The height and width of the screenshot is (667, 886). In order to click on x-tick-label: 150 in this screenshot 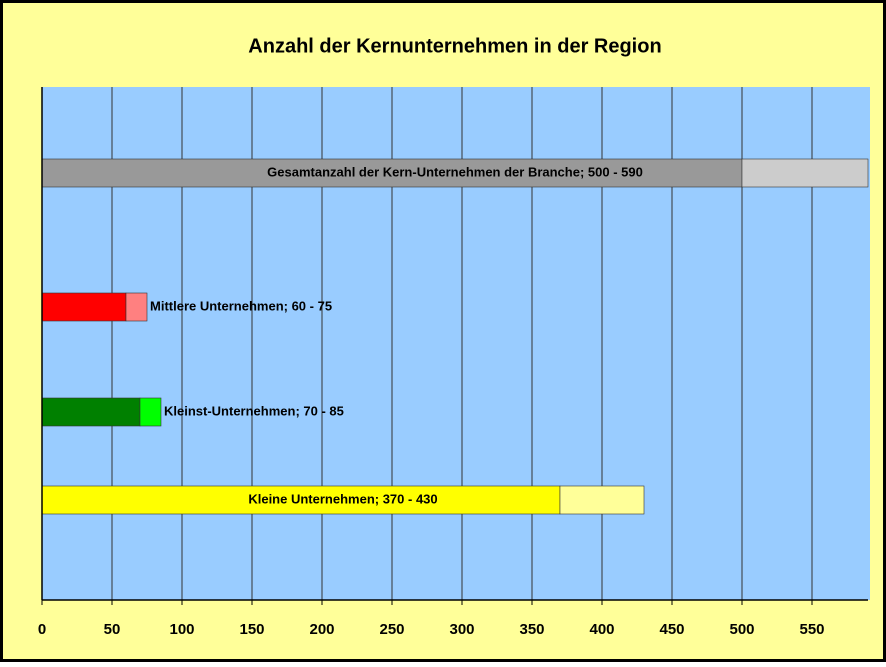, I will do `click(251, 629)`.